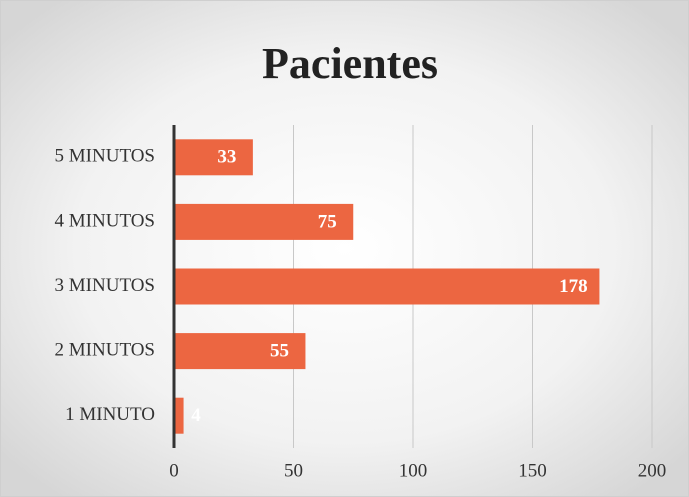 The height and width of the screenshot is (497, 689). What do you see at coordinates (279, 350) in the screenshot?
I see `value-label: 55` at bounding box center [279, 350].